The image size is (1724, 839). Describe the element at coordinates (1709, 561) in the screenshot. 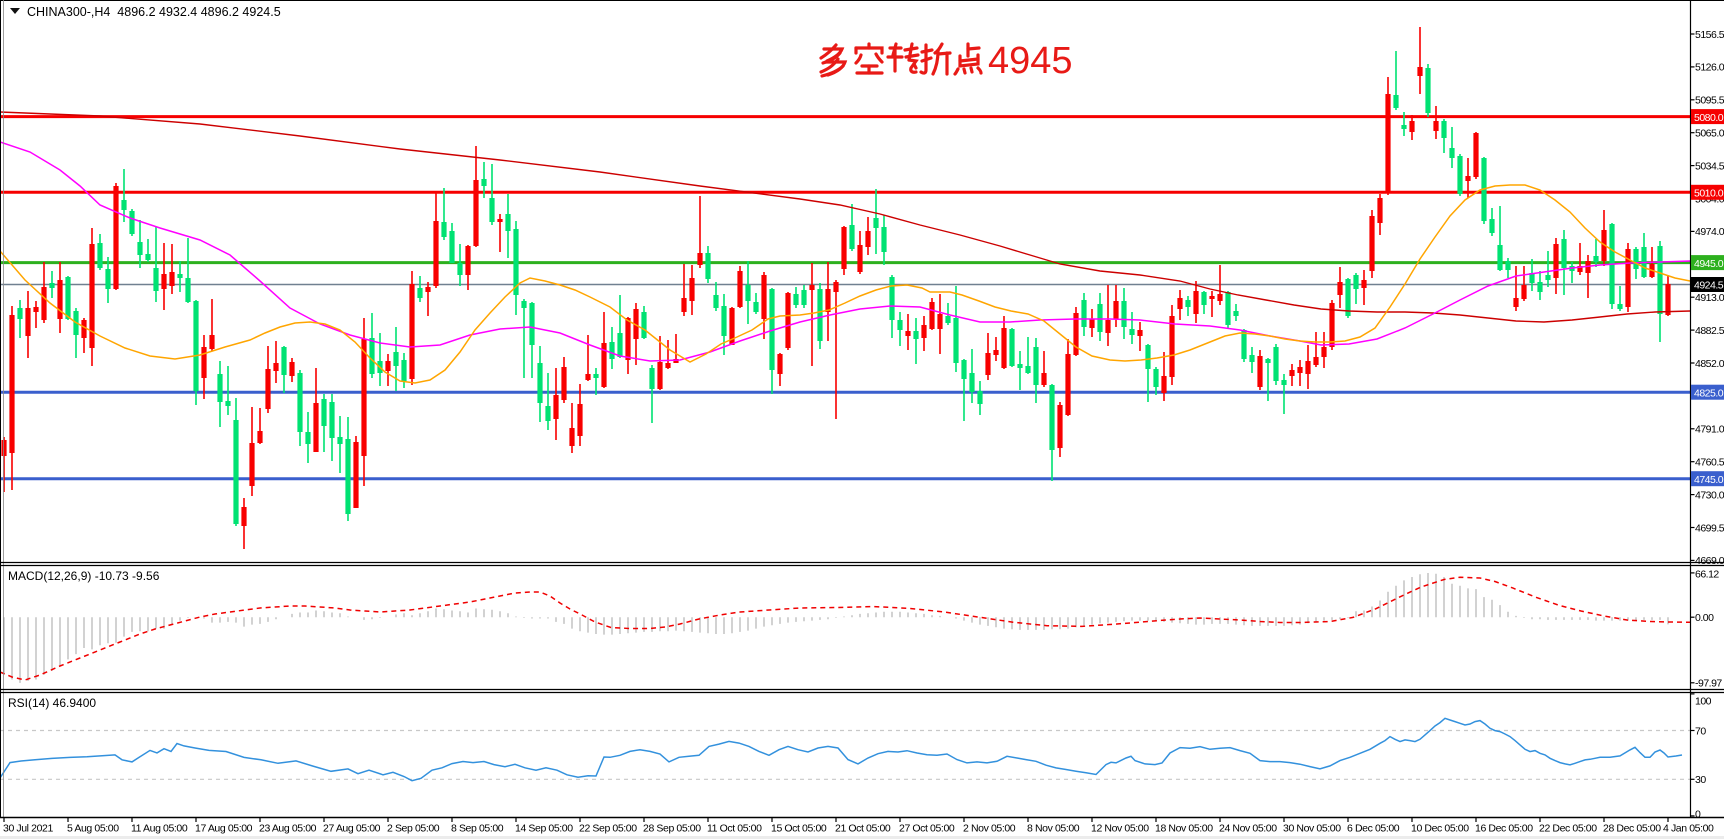

I see `svg-text: 4669.0` at that location.